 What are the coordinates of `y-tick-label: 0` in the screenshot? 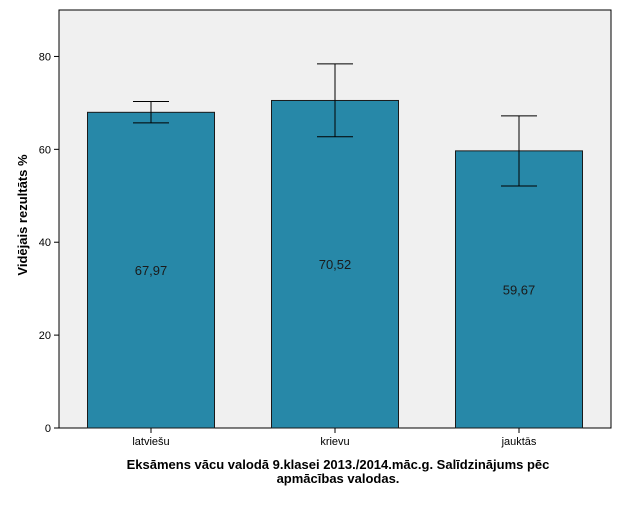 It's located at (48, 429).